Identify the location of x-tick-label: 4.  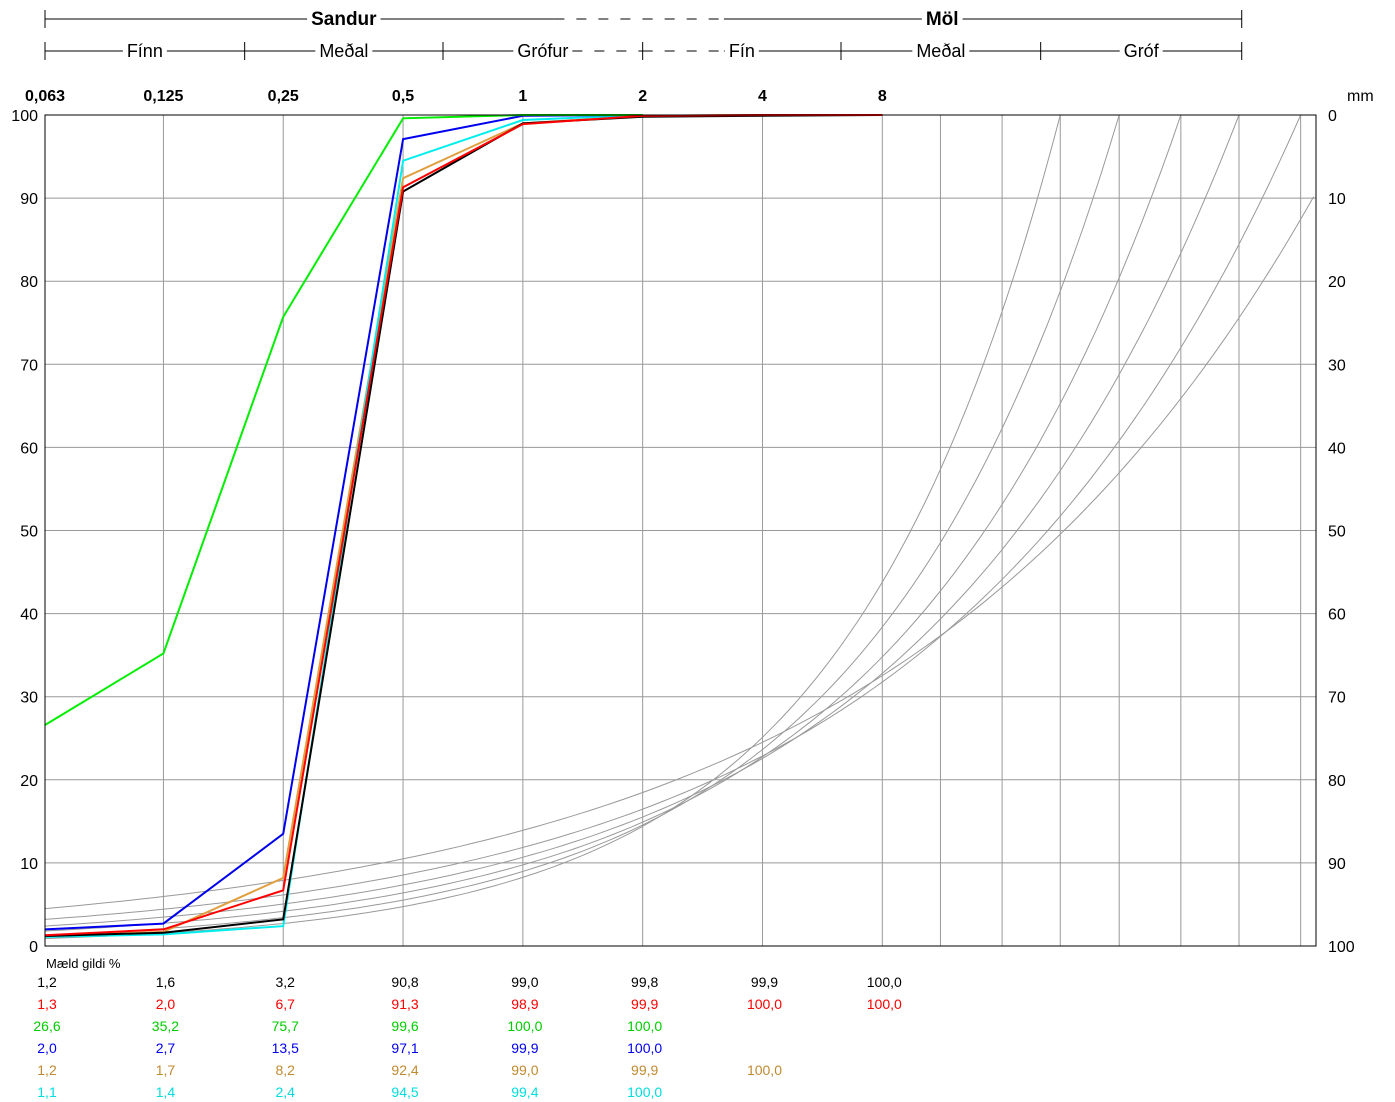
(762, 96).